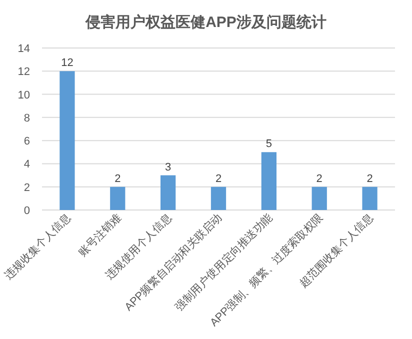  I want to click on y-tick-label: 12, so click(24, 72).